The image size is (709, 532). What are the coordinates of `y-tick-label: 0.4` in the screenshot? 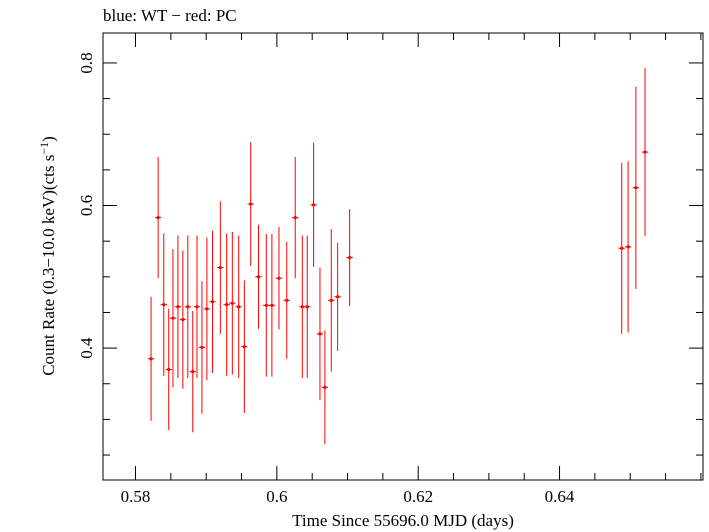 It's located at (86, 348).